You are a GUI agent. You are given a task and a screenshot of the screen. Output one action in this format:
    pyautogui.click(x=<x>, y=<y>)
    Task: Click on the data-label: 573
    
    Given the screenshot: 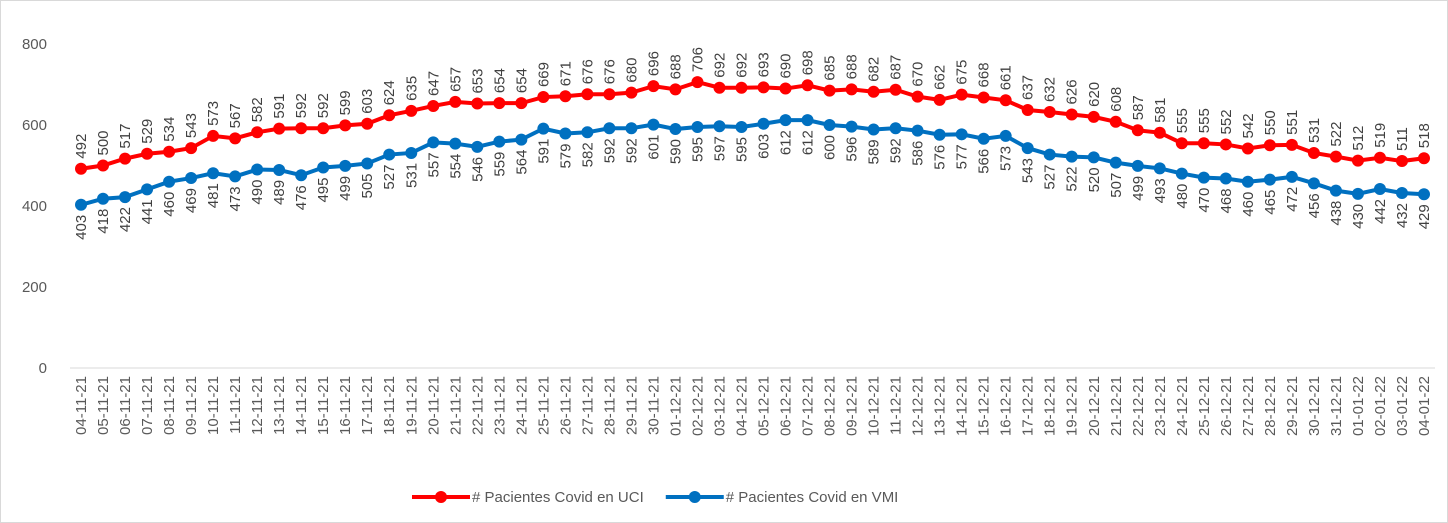 What is the action you would take?
    pyautogui.click(x=213, y=113)
    